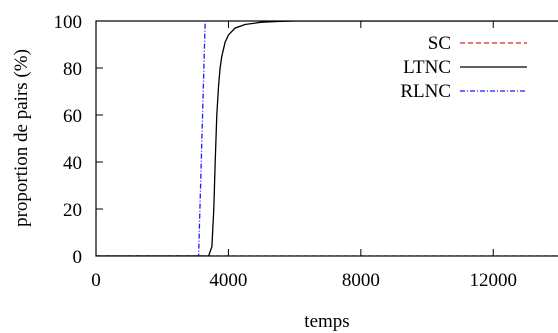  I want to click on x-tick-label: 8000, so click(361, 280).